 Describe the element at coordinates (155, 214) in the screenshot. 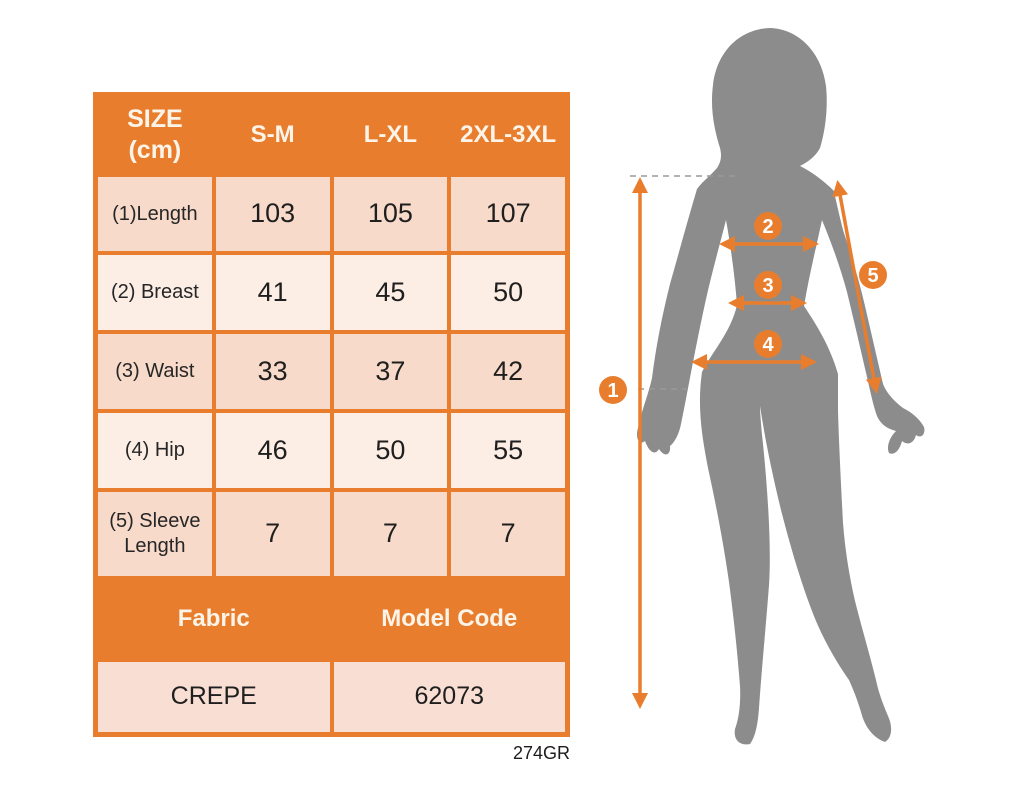

I see `row-label-length: (1)Length` at that location.